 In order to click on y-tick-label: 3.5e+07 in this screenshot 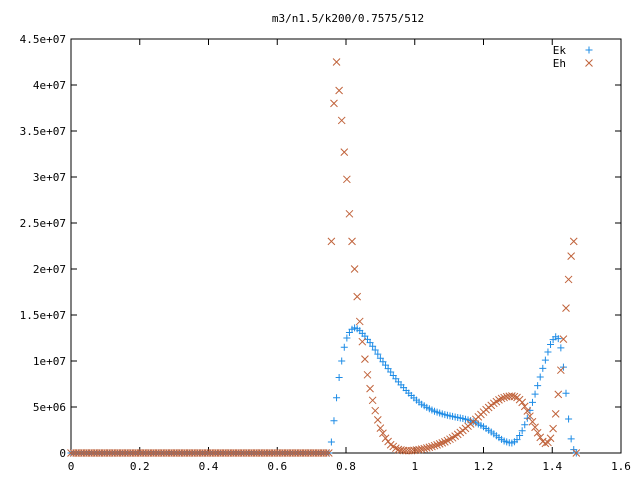, I will do `click(43, 131)`.